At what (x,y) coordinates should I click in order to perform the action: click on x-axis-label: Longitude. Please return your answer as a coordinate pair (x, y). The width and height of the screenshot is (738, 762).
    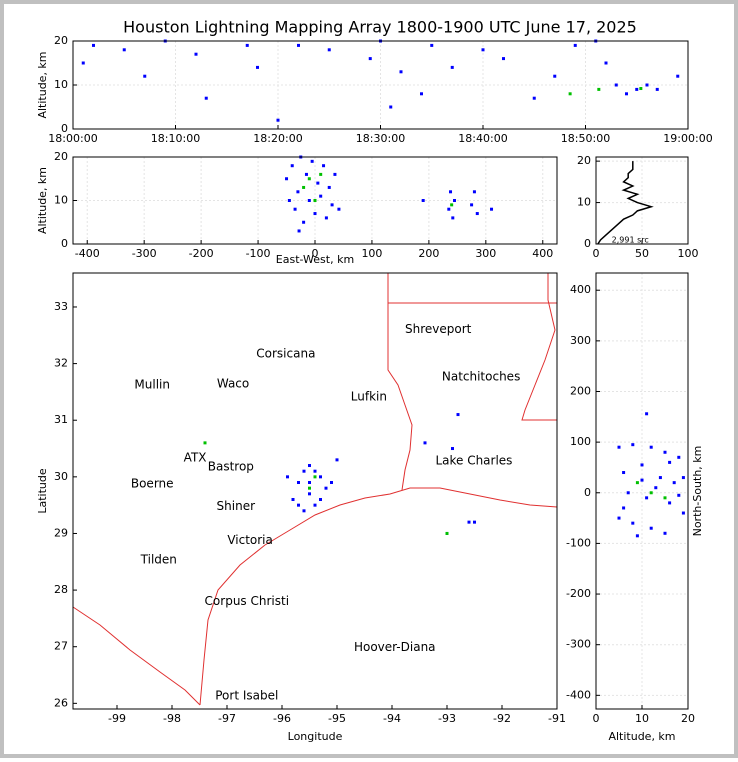
    Looking at the image, I should click on (315, 736).